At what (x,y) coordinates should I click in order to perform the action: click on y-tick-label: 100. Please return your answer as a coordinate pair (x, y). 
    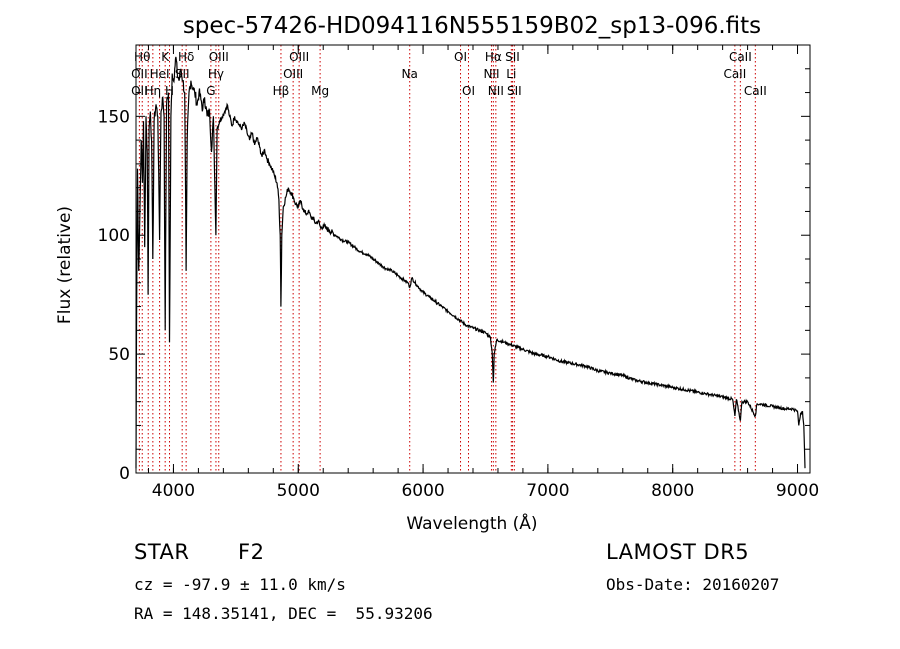
    Looking at the image, I should click on (114, 236).